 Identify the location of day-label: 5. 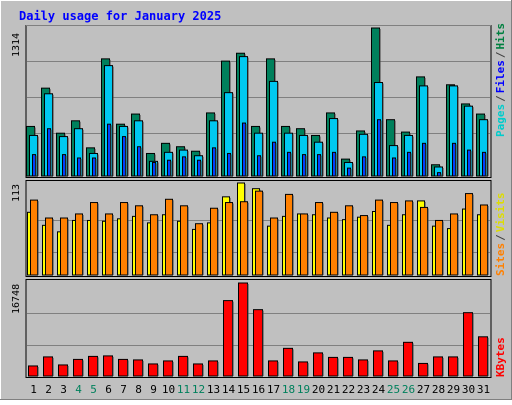
(93, 389).